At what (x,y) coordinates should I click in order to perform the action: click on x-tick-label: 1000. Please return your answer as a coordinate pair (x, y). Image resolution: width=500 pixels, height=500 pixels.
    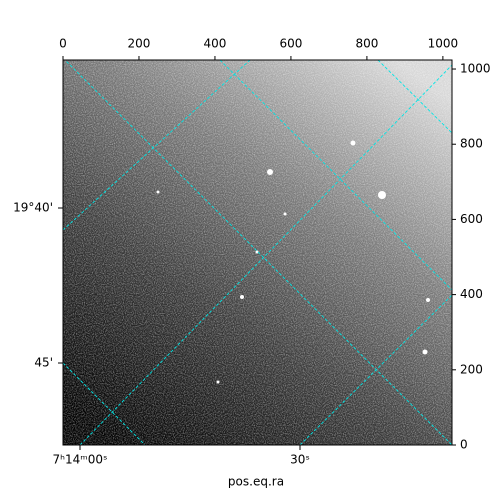
    Looking at the image, I should click on (443, 44).